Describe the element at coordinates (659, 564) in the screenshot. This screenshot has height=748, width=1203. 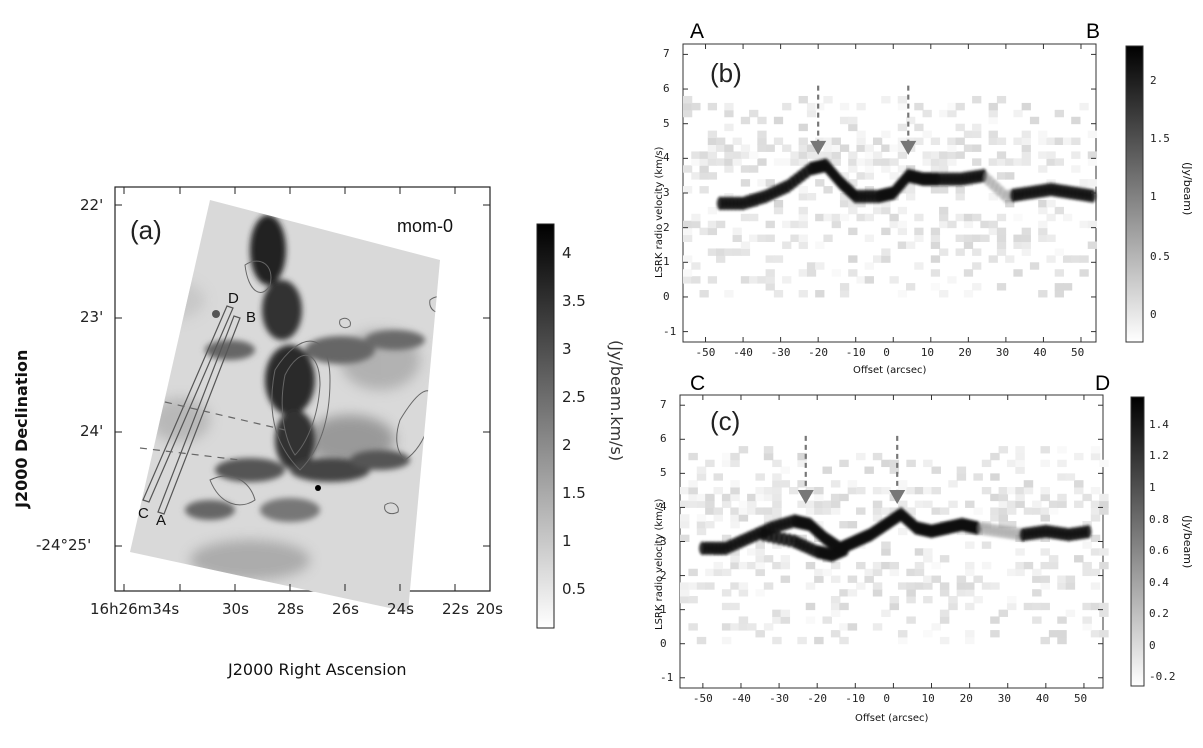
I see `c-ylabel: LSRK radio velocity (km/s)` at that location.